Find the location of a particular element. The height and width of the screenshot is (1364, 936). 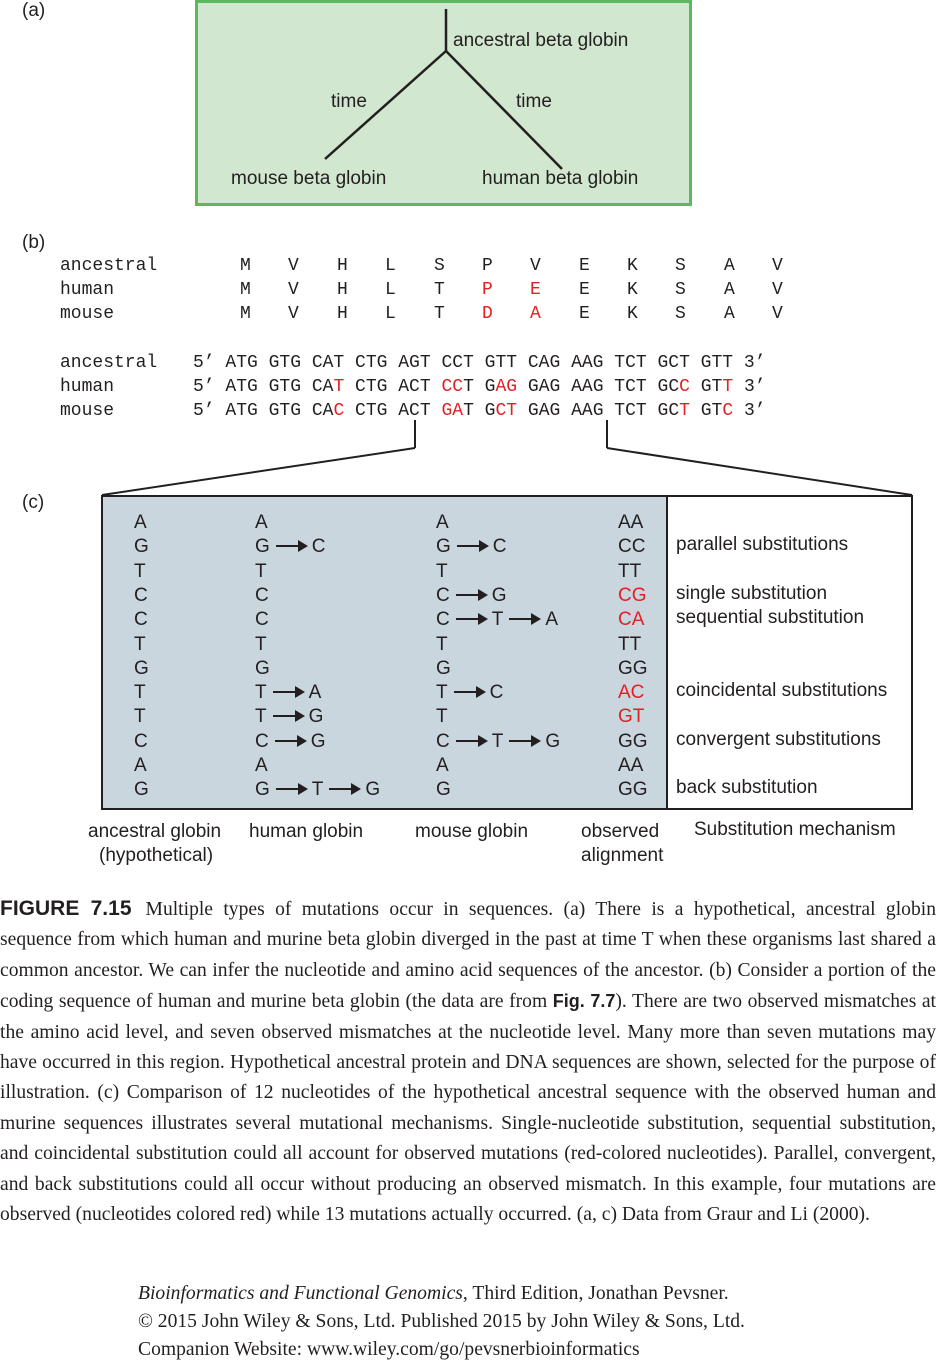

observed-pair: GG is located at coordinates (633, 741).